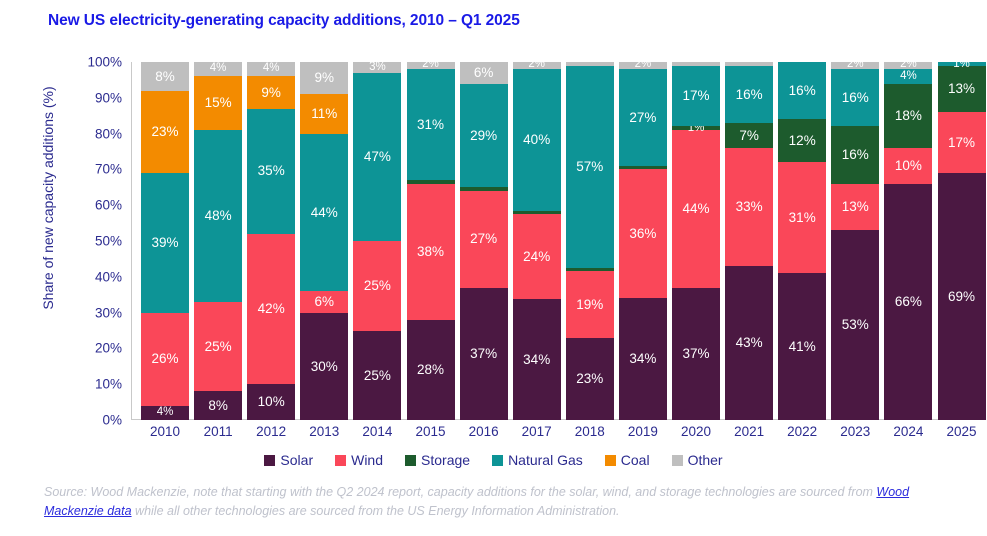  What do you see at coordinates (589, 166) in the screenshot?
I see `bar-segment-natural-gas: 57%` at bounding box center [589, 166].